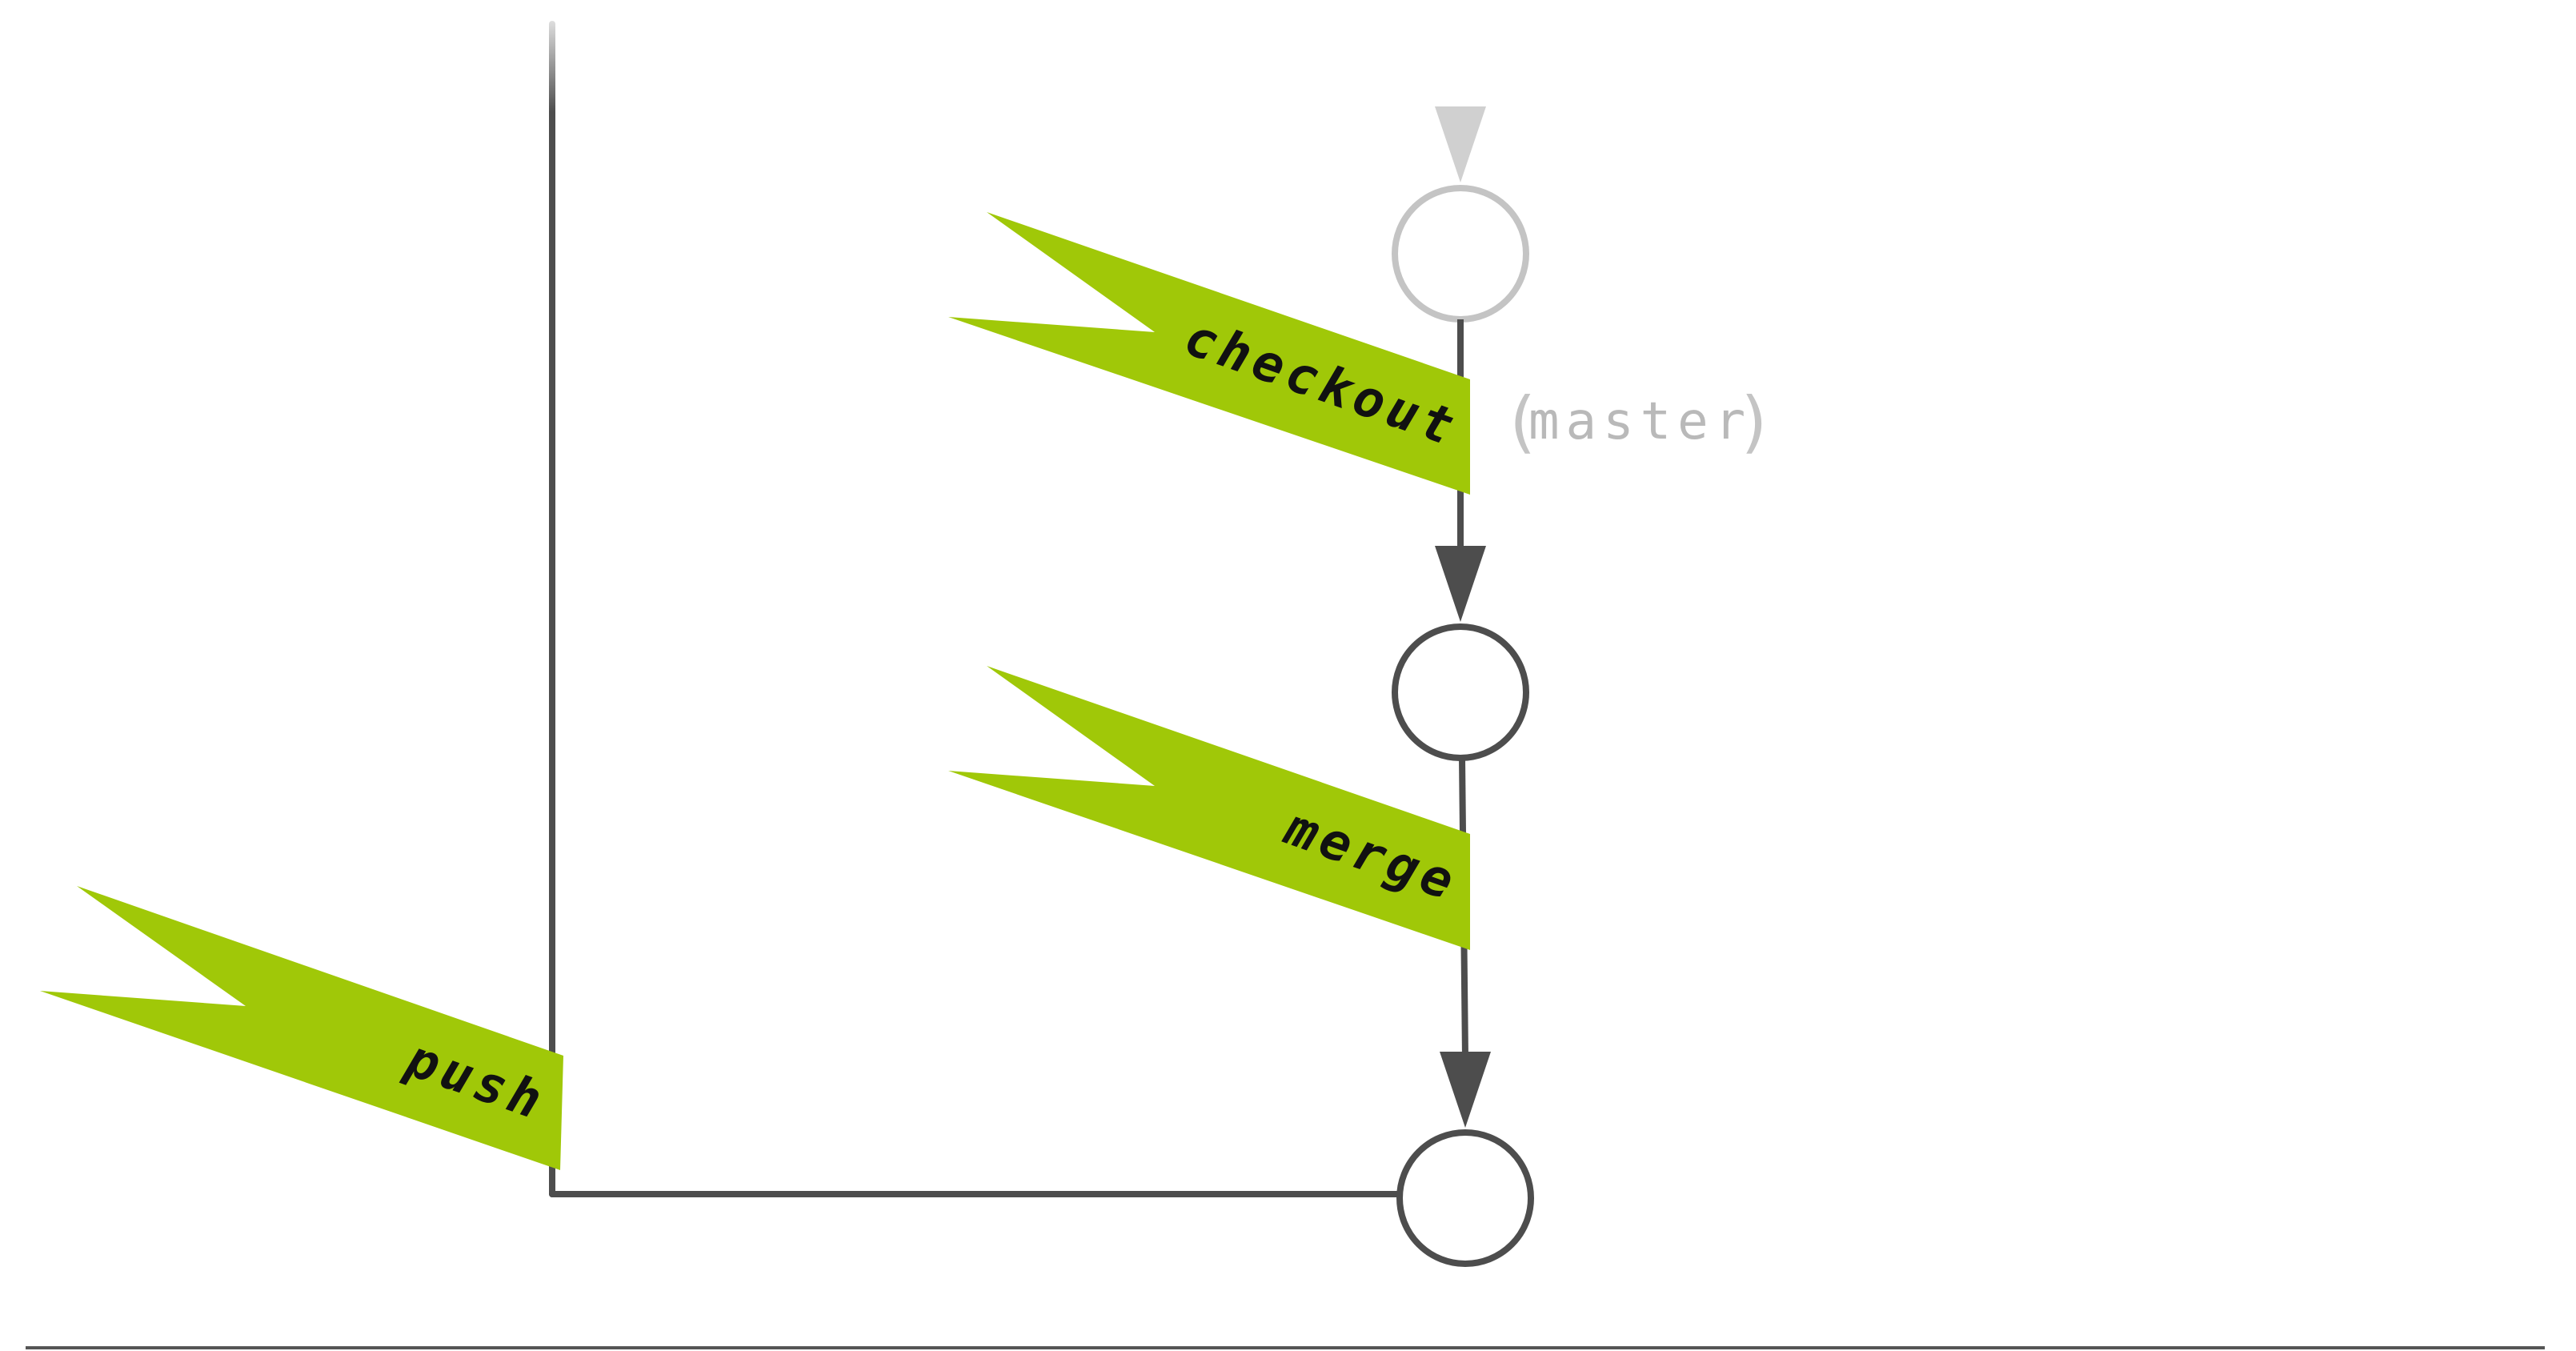  What do you see at coordinates (1209, 353) in the screenshot?
I see `checkout-flag-shape` at bounding box center [1209, 353].